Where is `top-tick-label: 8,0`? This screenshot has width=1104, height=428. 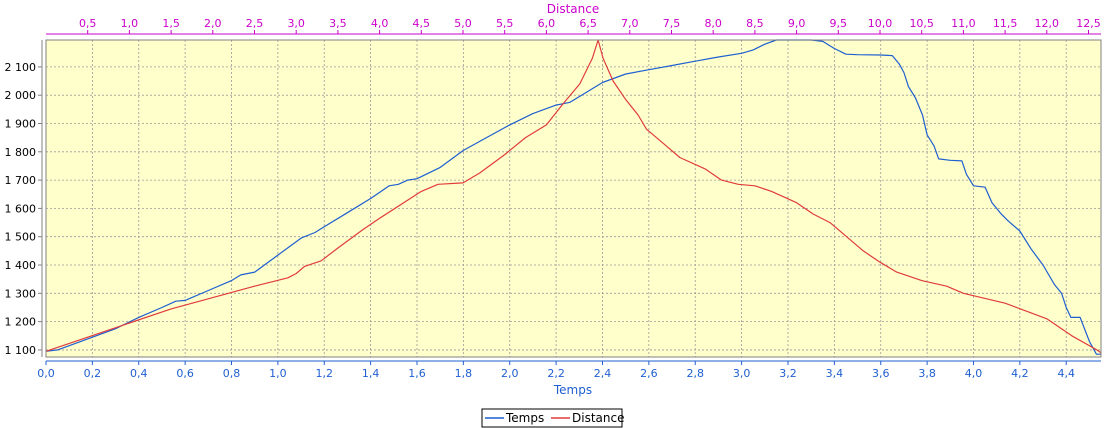 top-tick-label: 8,0 is located at coordinates (713, 23).